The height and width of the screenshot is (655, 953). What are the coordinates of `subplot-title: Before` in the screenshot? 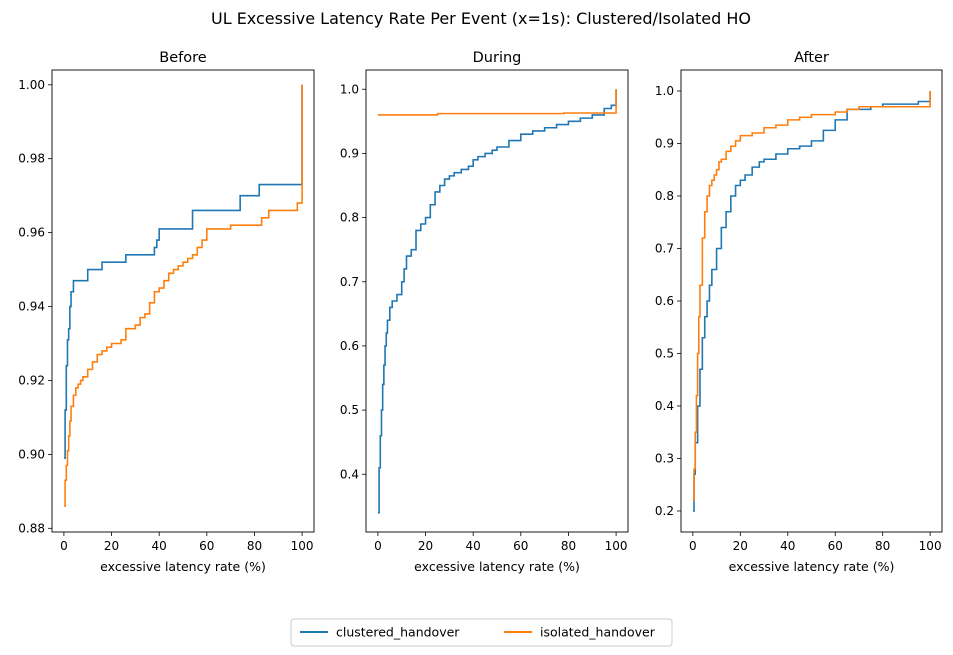 It's located at (182, 58).